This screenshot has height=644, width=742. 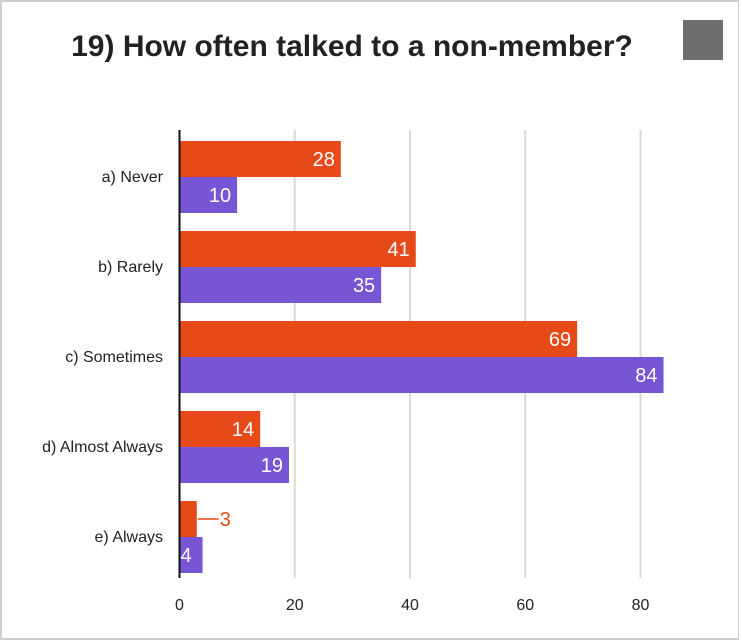 I want to click on x-tick-label: 80, so click(x=641, y=605).